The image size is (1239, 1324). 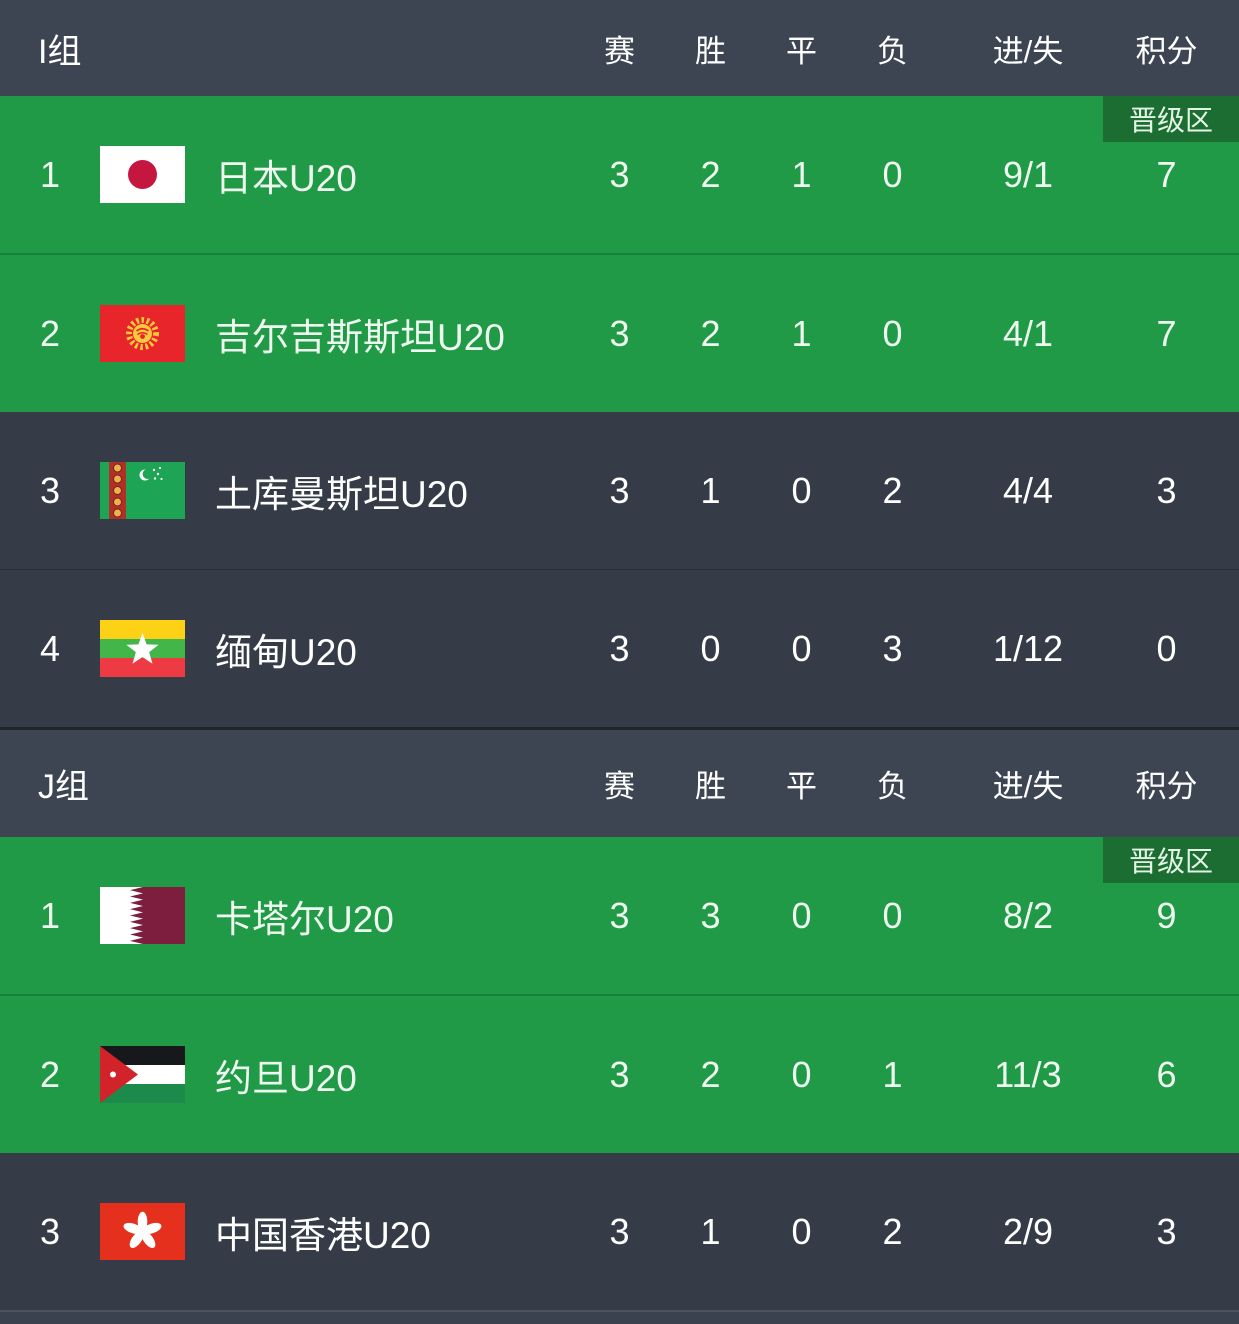 I want to click on myanmar-flag-icon, so click(x=142, y=648).